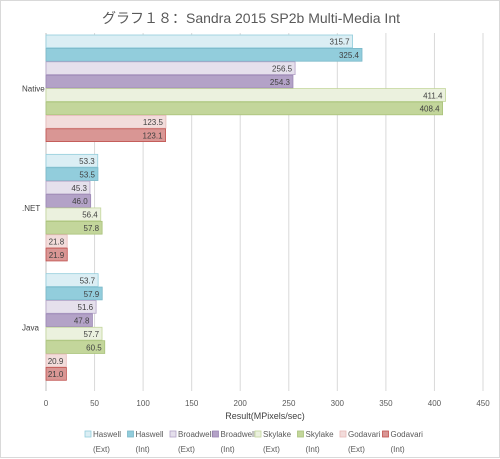 The width and height of the screenshot is (500, 459). Describe the element at coordinates (143, 403) in the screenshot. I see `x-tick-label: 100` at that location.